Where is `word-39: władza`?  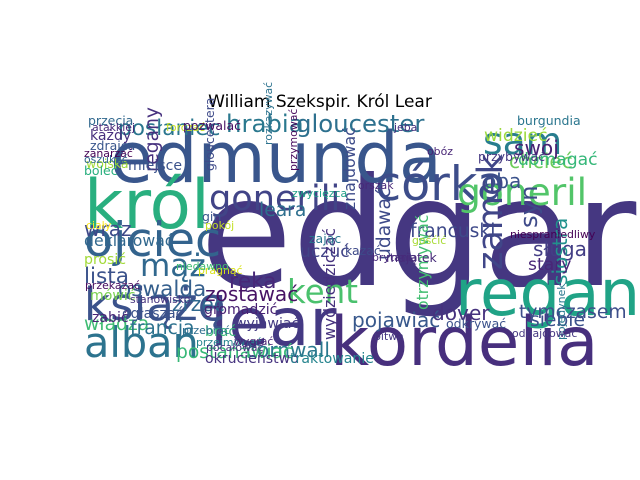 word-39: władza is located at coordinates (116, 324).